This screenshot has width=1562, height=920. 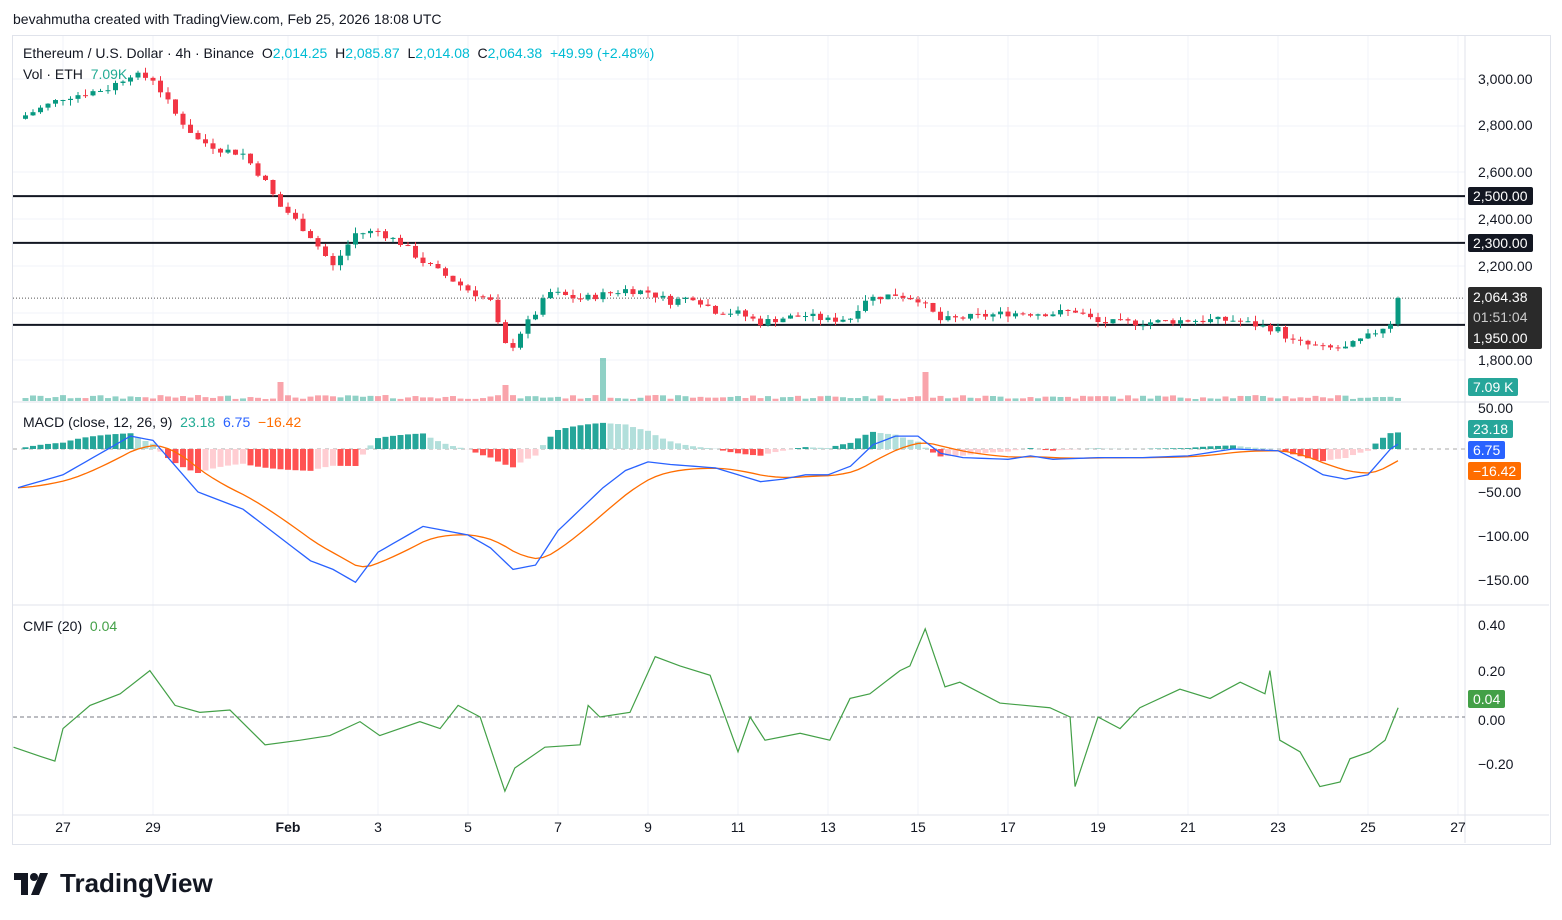 I want to click on price-tick: 2,800.00, so click(x=1505, y=125).